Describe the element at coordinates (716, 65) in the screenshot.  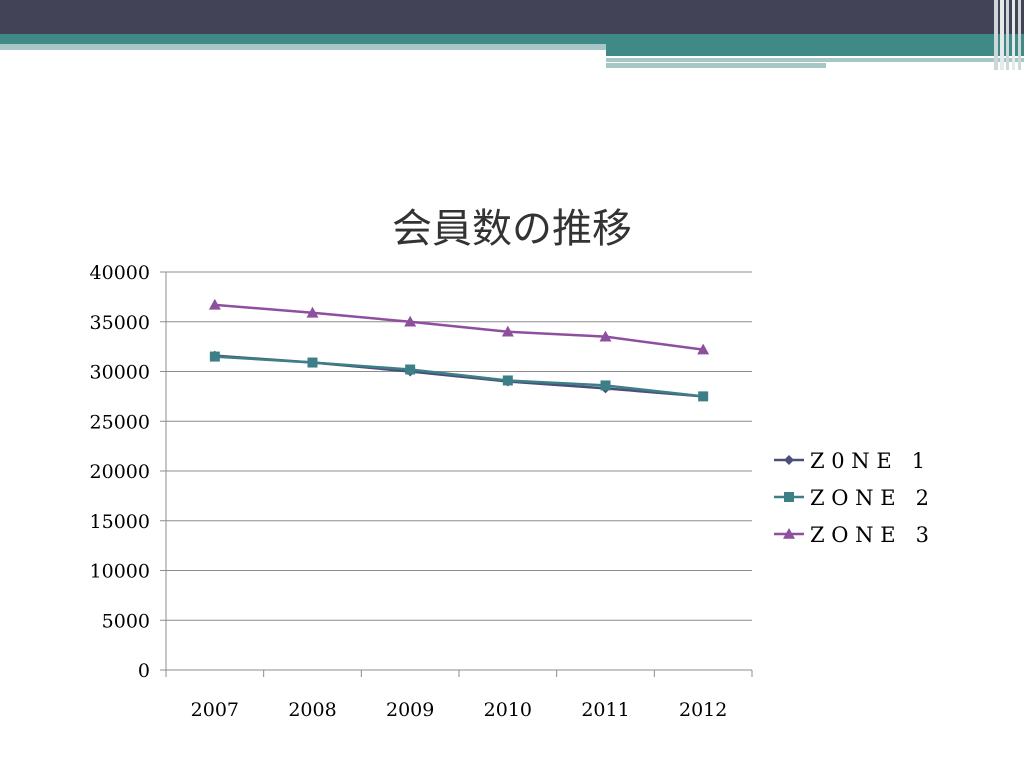
I see `header-light-strip` at that location.